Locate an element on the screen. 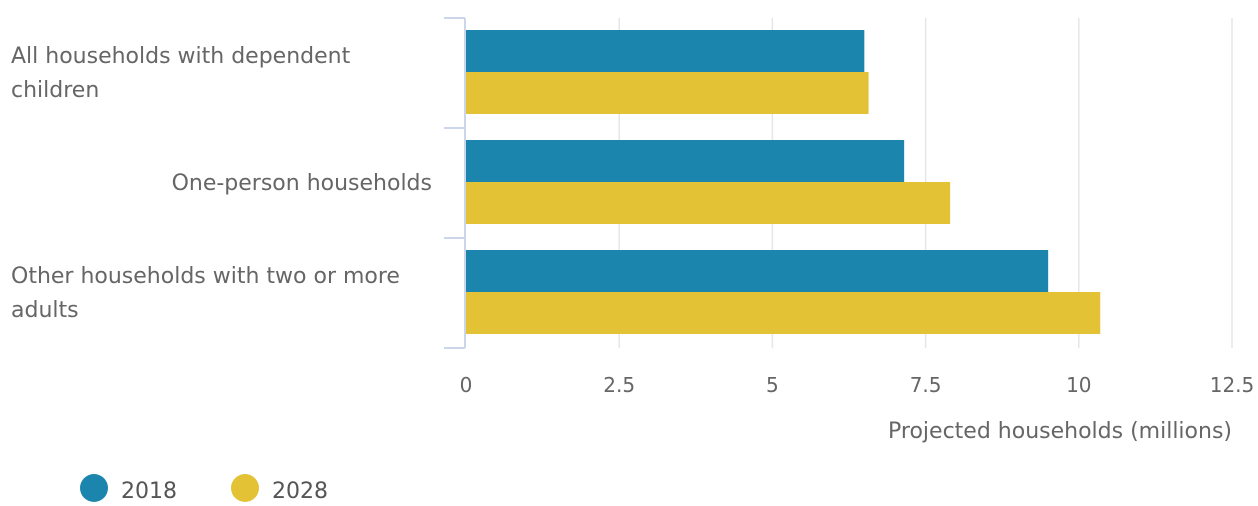  x-tick-label: 7.5 is located at coordinates (926, 385).